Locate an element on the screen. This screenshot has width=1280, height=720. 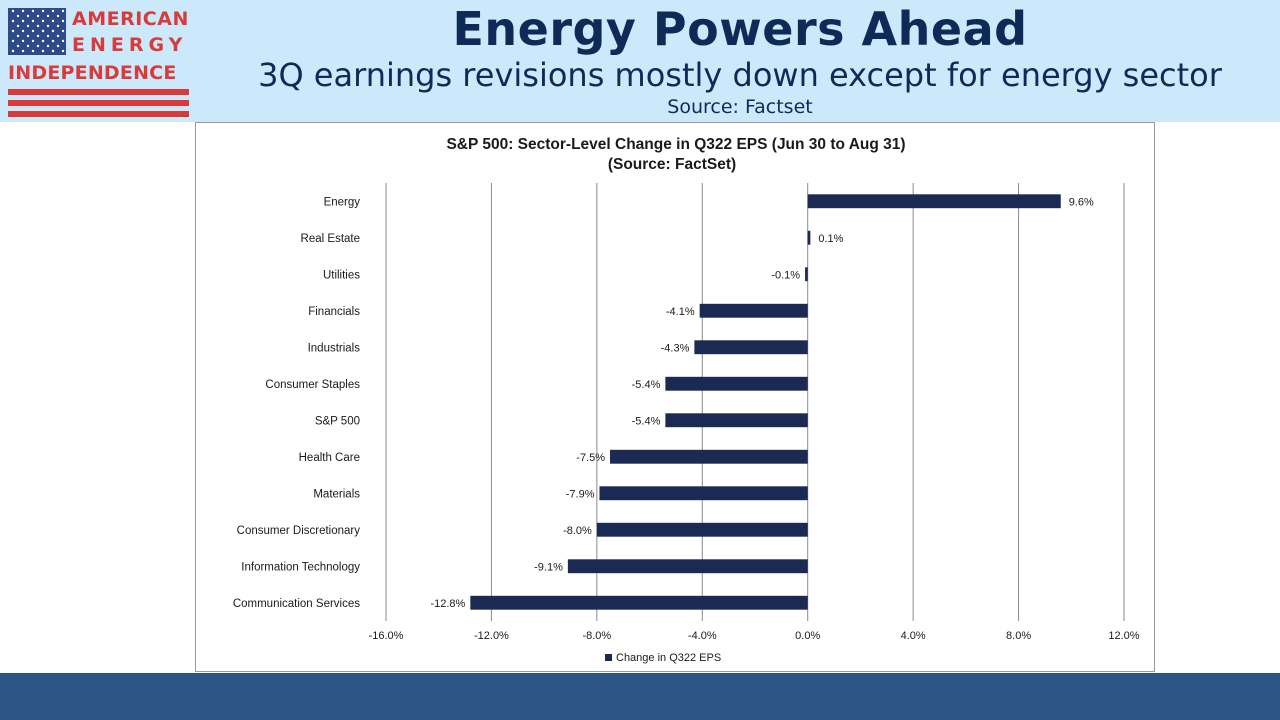
source-note: Source: Factset is located at coordinates (740, 107).